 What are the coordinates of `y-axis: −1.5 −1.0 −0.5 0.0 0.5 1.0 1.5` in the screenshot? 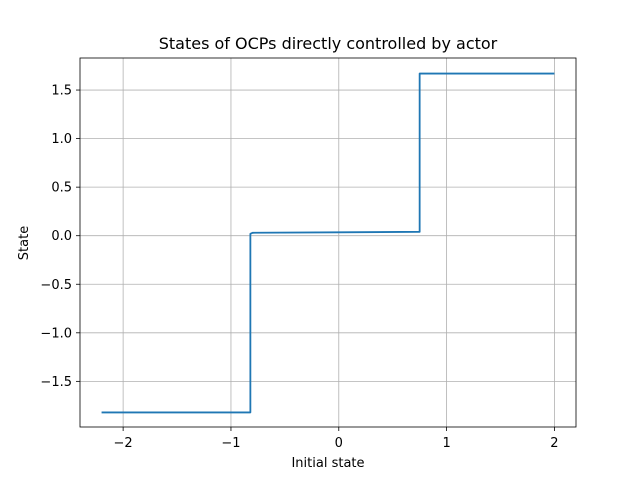 It's located at (60, 237).